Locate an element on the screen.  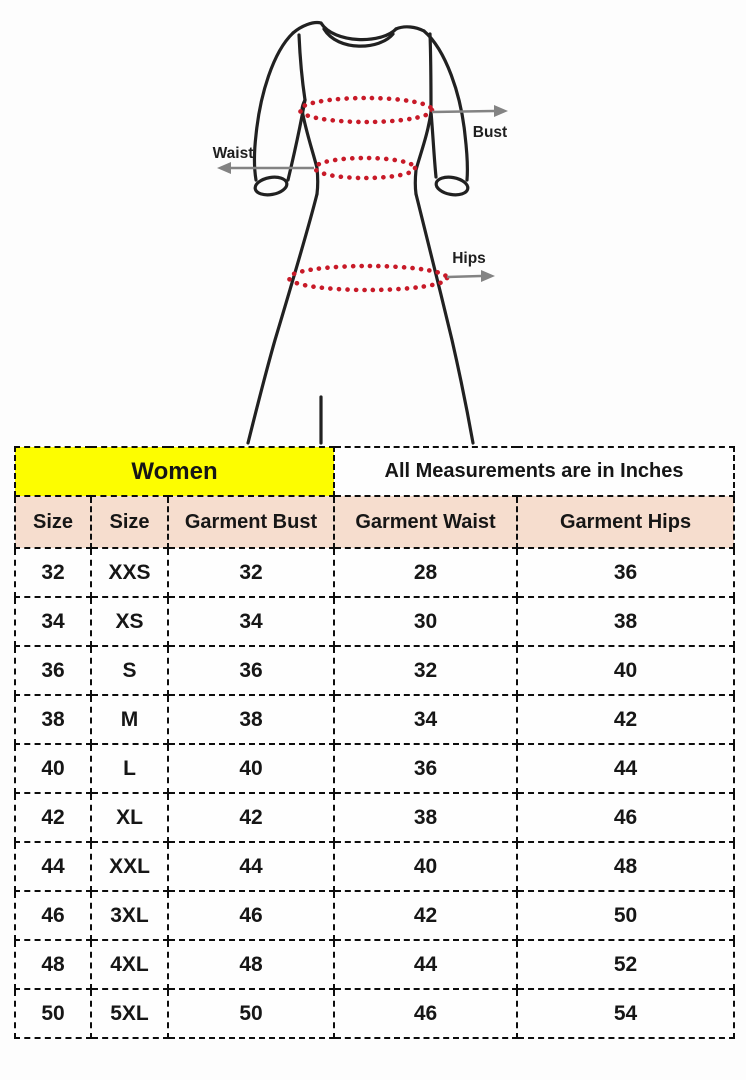
left-cuff is located at coordinates (271, 186).